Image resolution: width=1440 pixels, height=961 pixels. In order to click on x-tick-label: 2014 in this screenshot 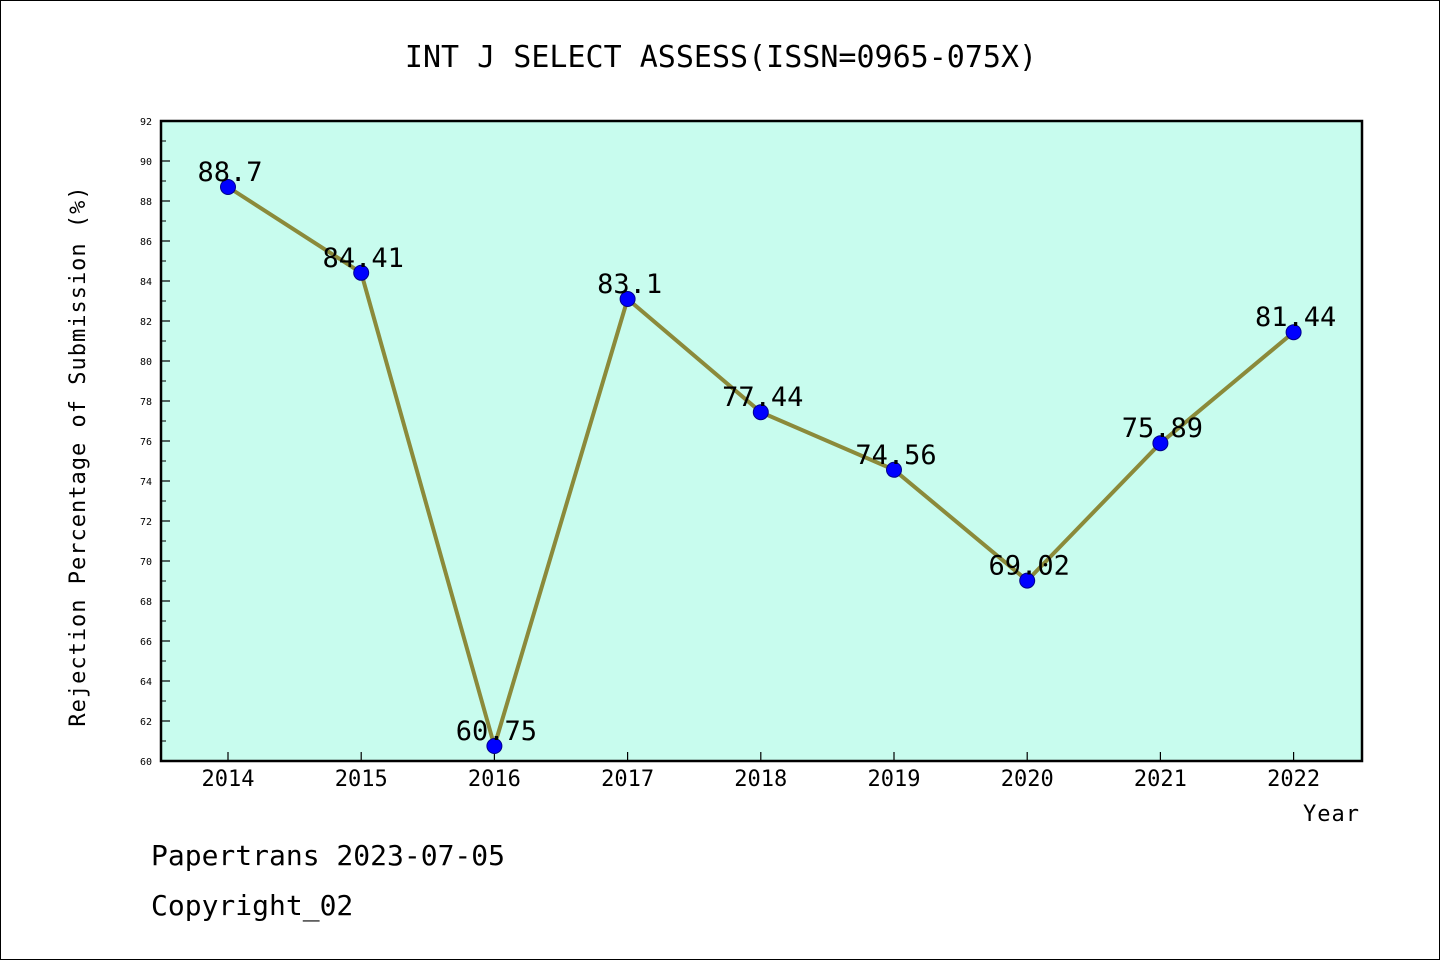, I will do `click(228, 779)`.